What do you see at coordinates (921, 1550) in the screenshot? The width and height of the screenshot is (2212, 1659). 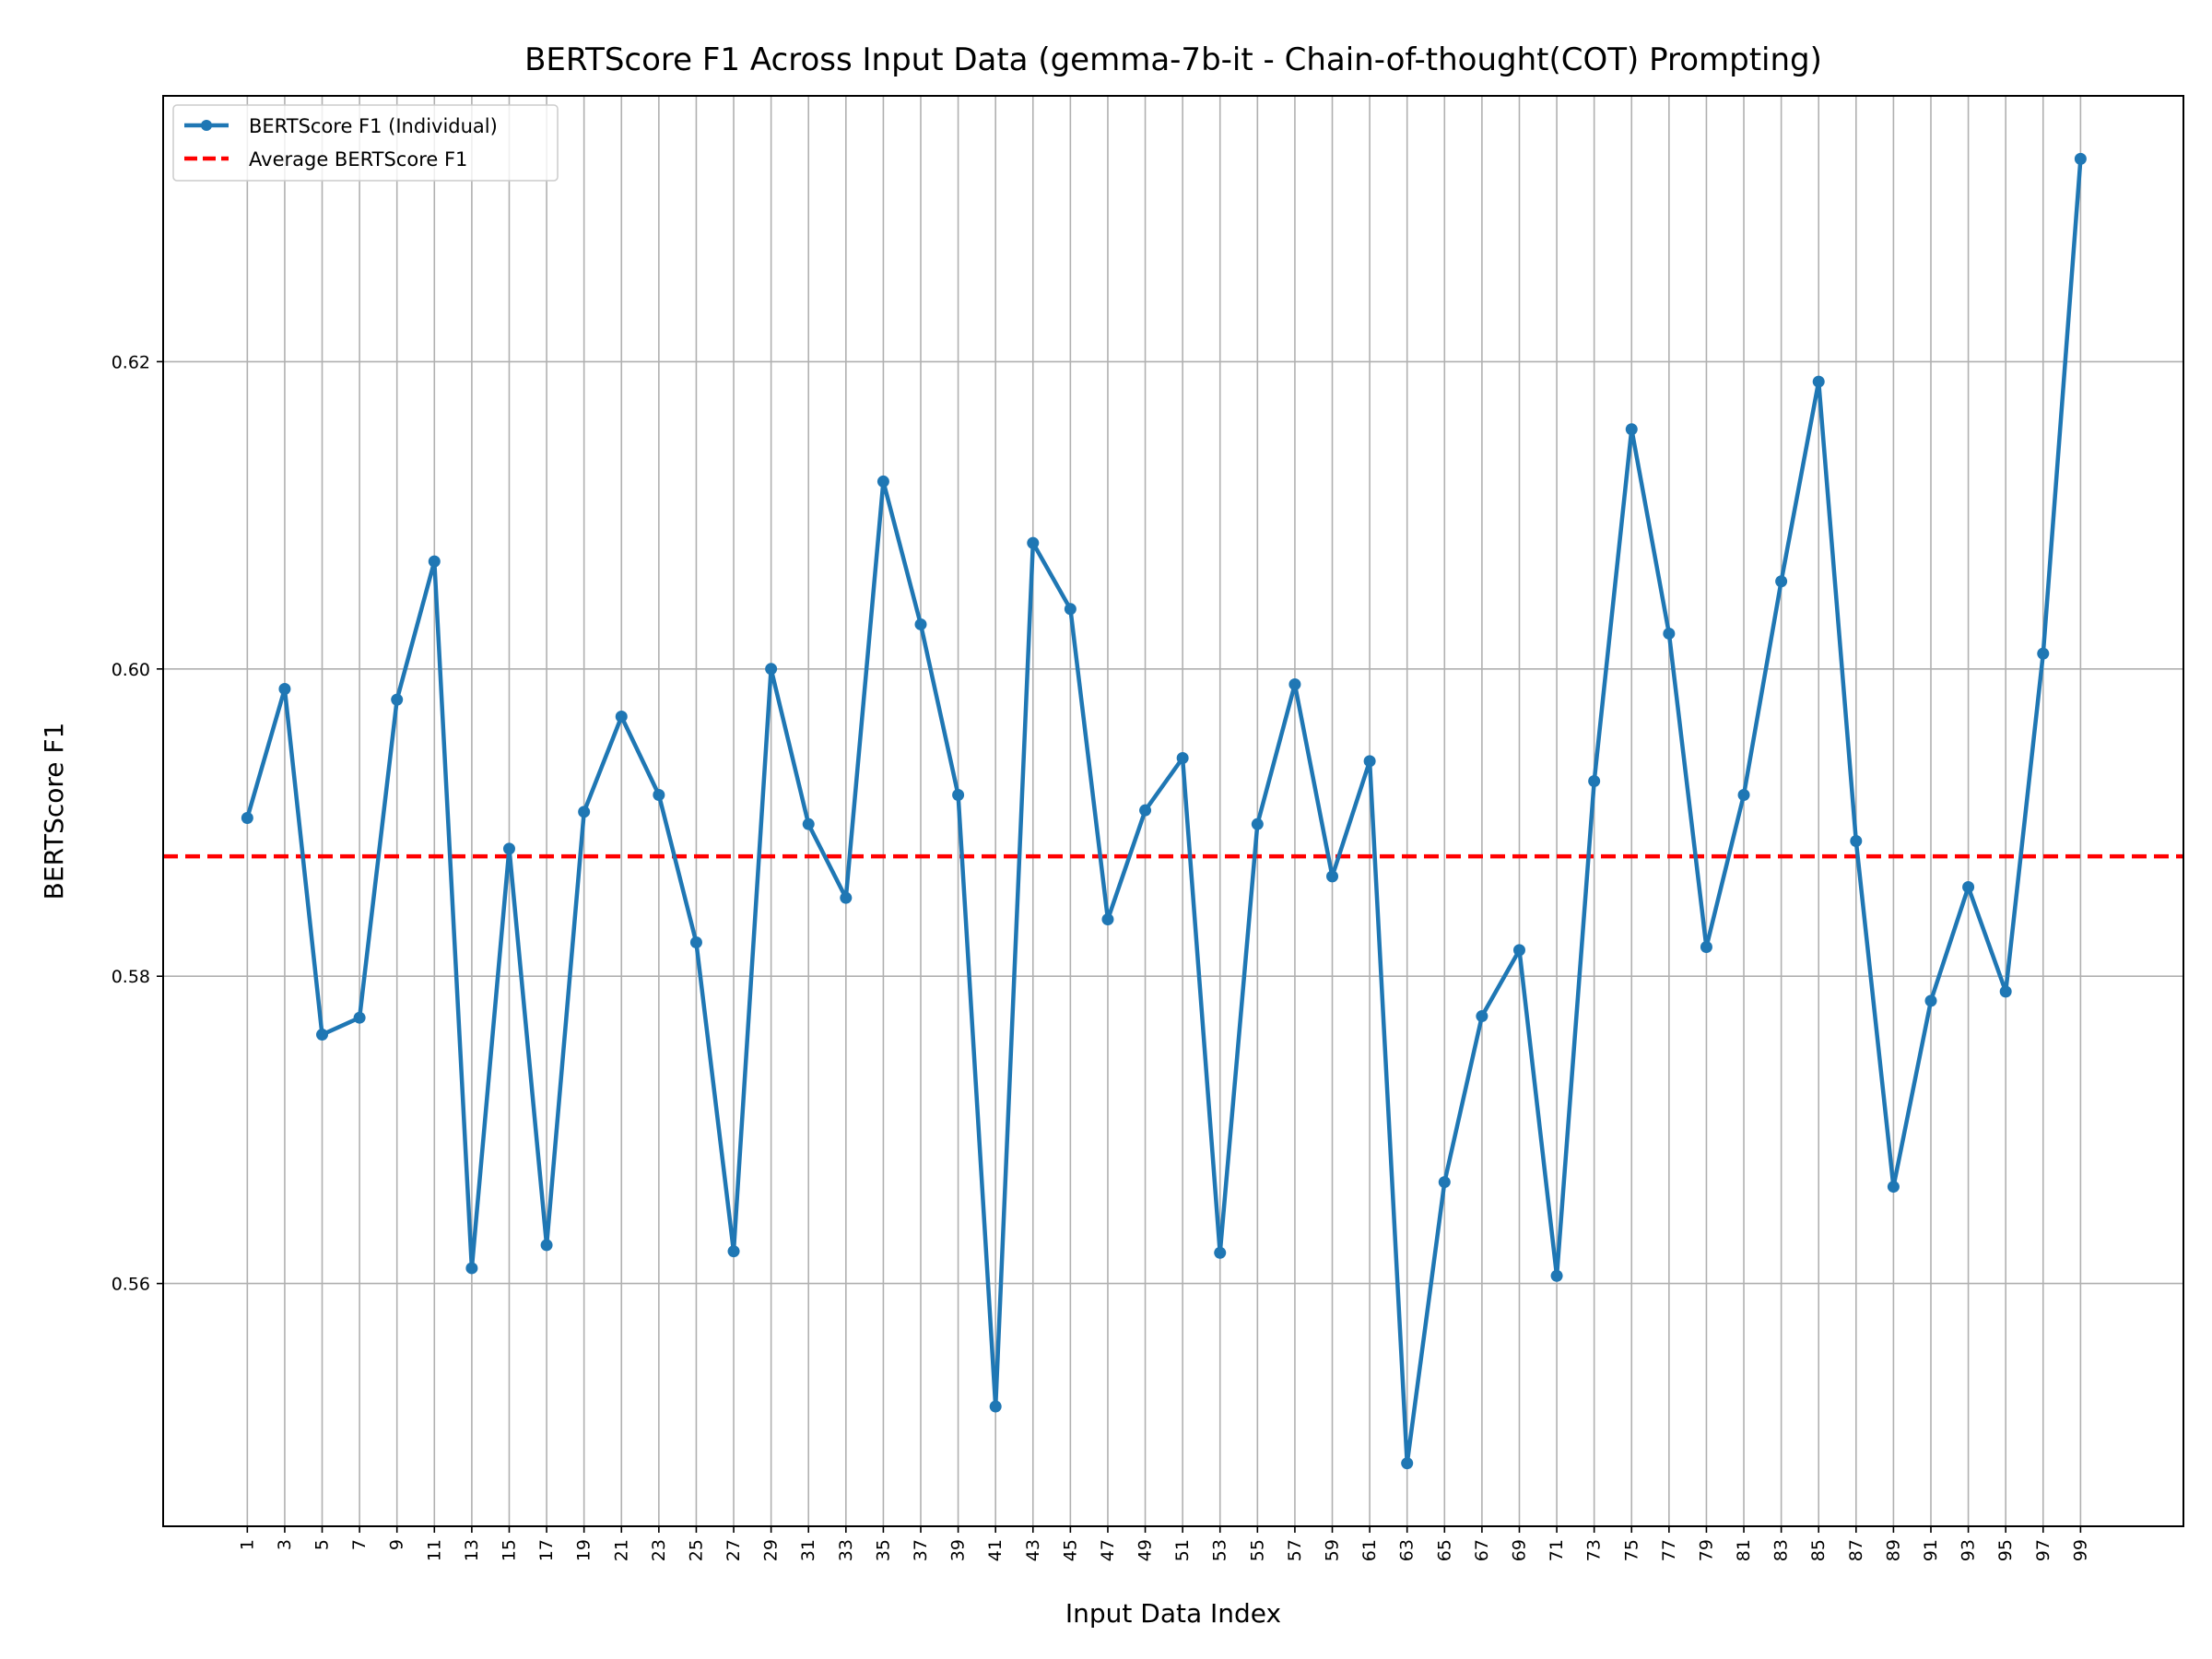 I see `x-tick-label: 37` at bounding box center [921, 1550].